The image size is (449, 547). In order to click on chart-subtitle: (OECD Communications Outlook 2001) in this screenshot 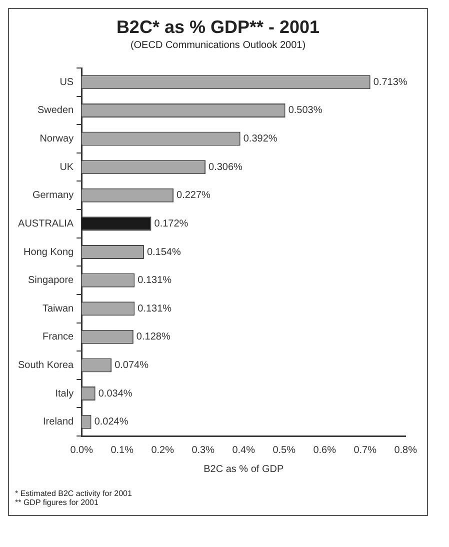, I will do `click(218, 45)`.